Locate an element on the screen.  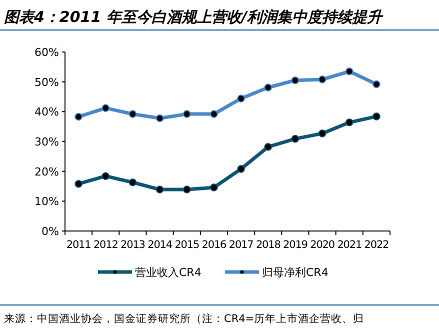
x-tick-label: 2020 is located at coordinates (322, 245).